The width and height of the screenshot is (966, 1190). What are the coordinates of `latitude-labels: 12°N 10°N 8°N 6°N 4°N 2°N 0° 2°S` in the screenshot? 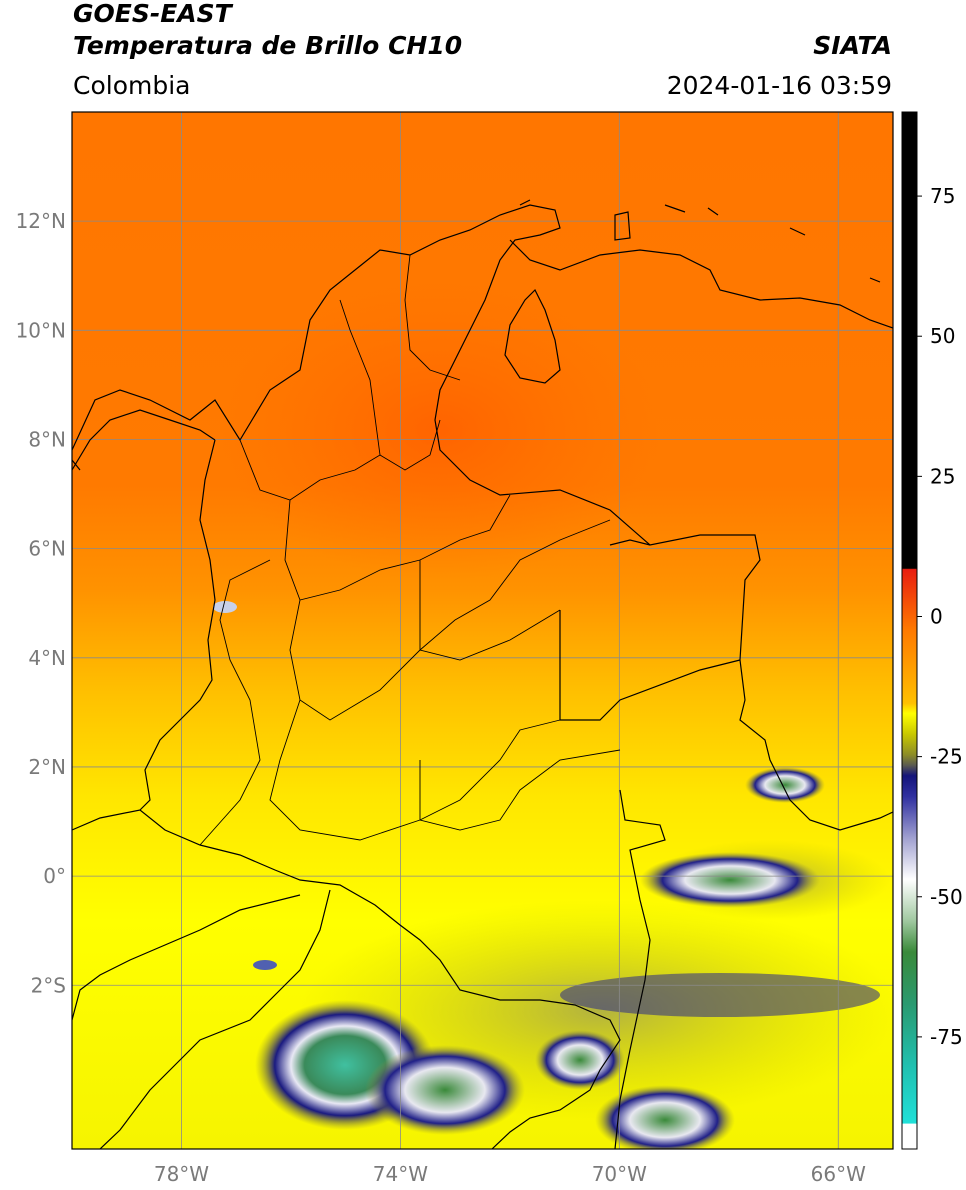 It's located at (41, 603).